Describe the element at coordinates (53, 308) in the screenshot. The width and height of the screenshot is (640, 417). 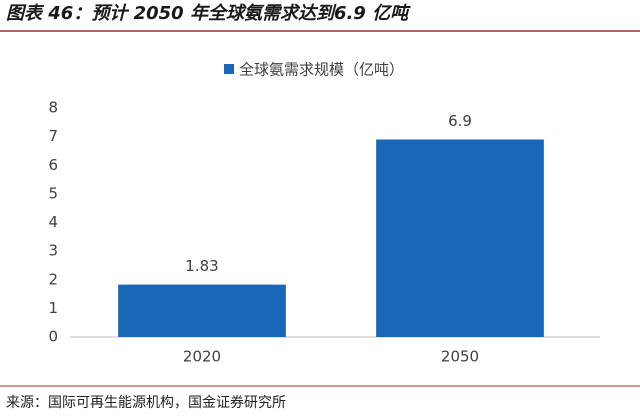
I see `y-tick-label: 1` at that location.